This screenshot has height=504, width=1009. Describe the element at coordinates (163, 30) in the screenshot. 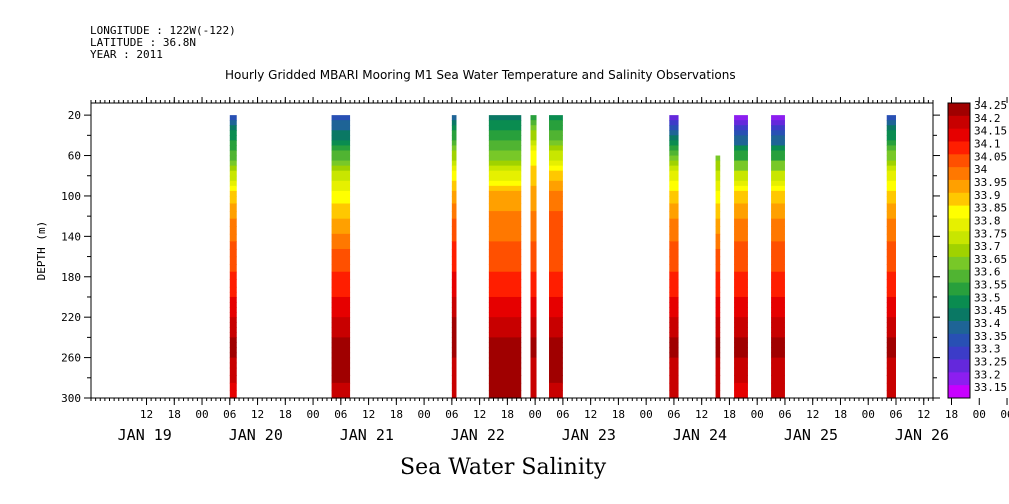

I see `longitude-label: LONGITUDE : 122W(-122)` at that location.